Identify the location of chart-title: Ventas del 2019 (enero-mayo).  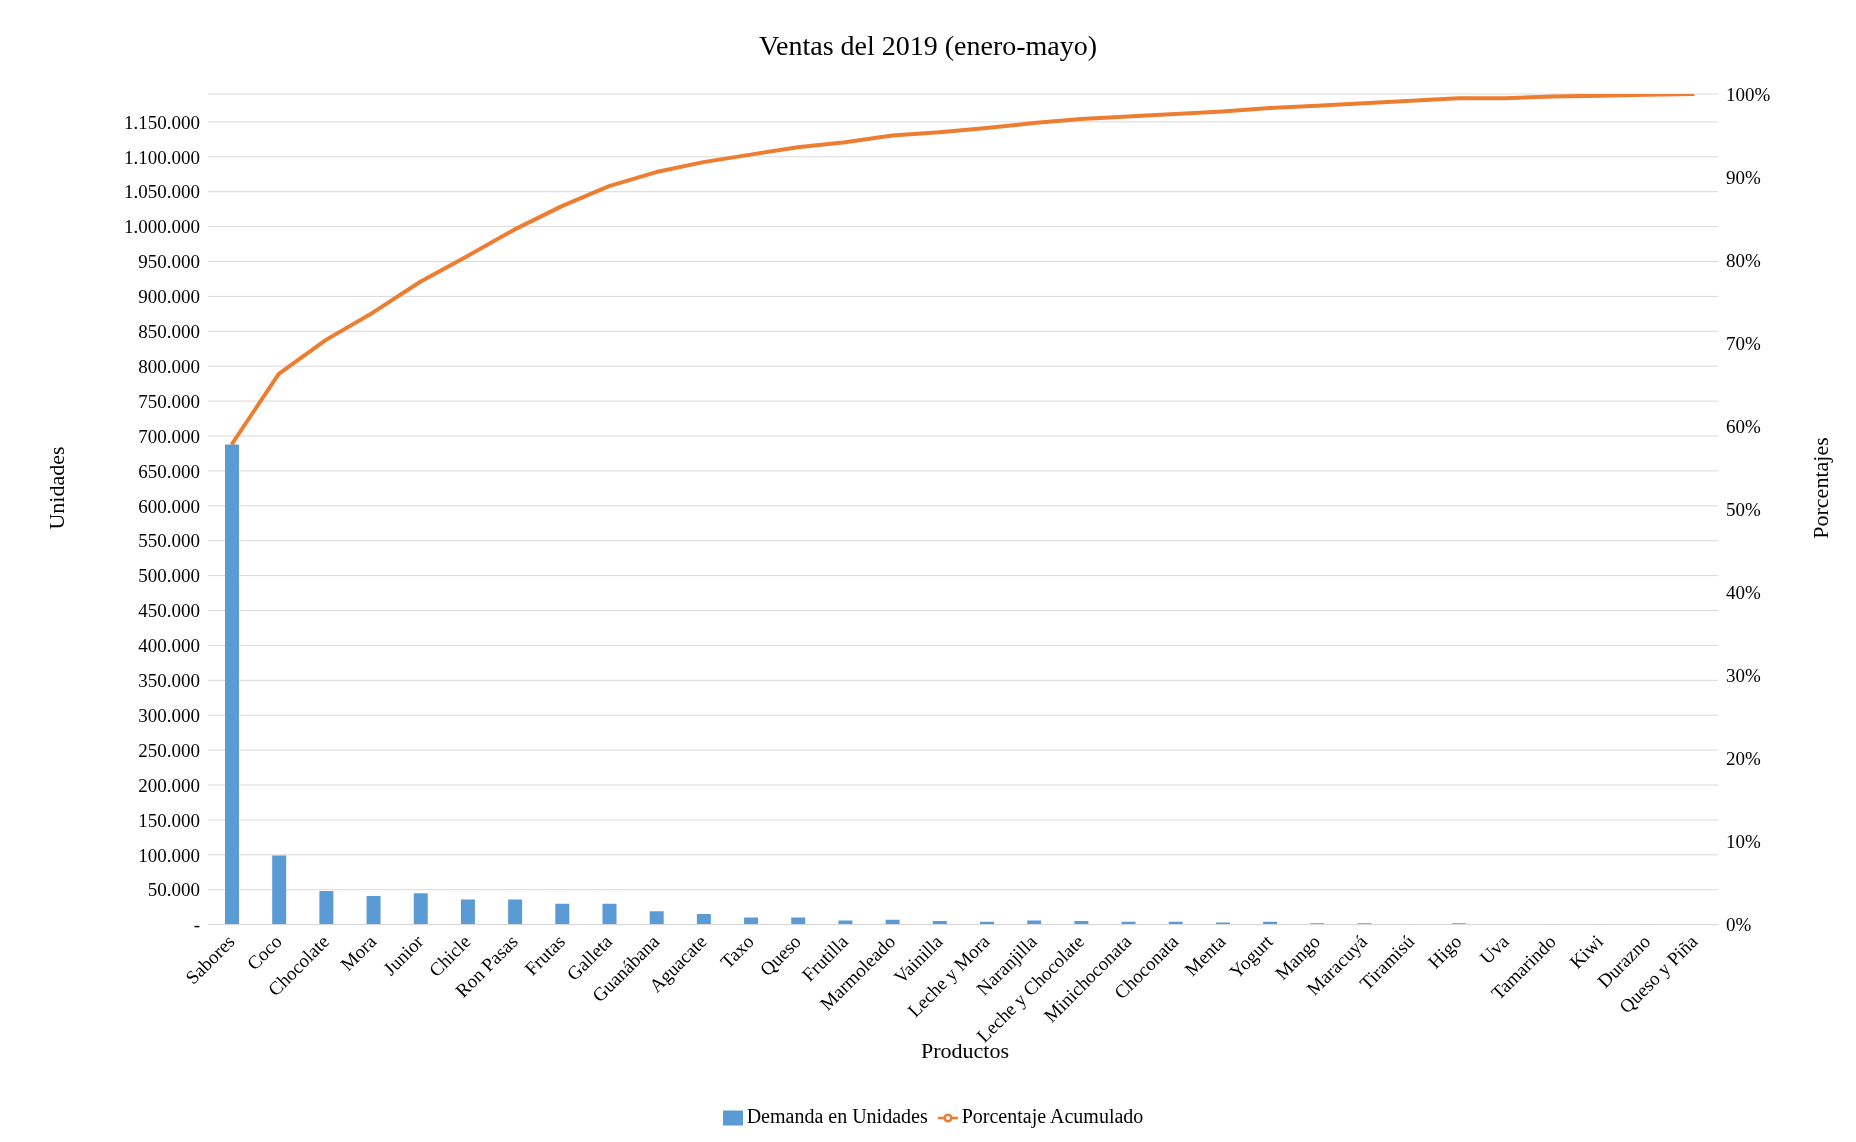
(928, 46).